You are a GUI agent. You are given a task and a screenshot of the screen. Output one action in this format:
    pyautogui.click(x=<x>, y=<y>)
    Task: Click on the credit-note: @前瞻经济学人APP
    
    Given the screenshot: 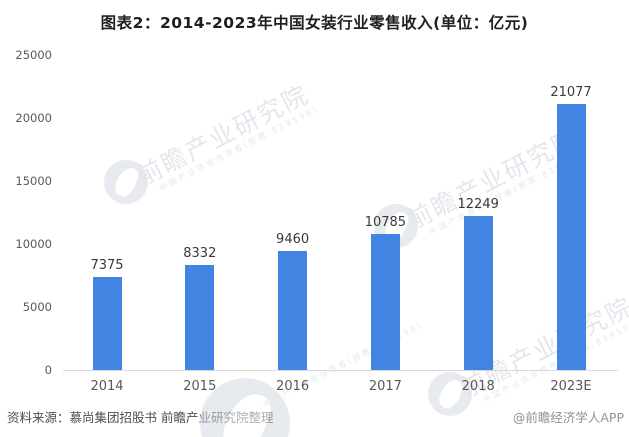 What is the action you would take?
    pyautogui.click(x=568, y=417)
    